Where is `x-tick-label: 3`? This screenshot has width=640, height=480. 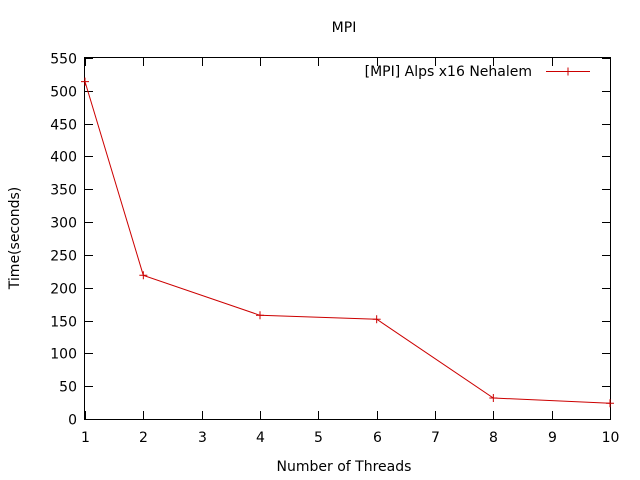 x-tick-label: 3 is located at coordinates (202, 438).